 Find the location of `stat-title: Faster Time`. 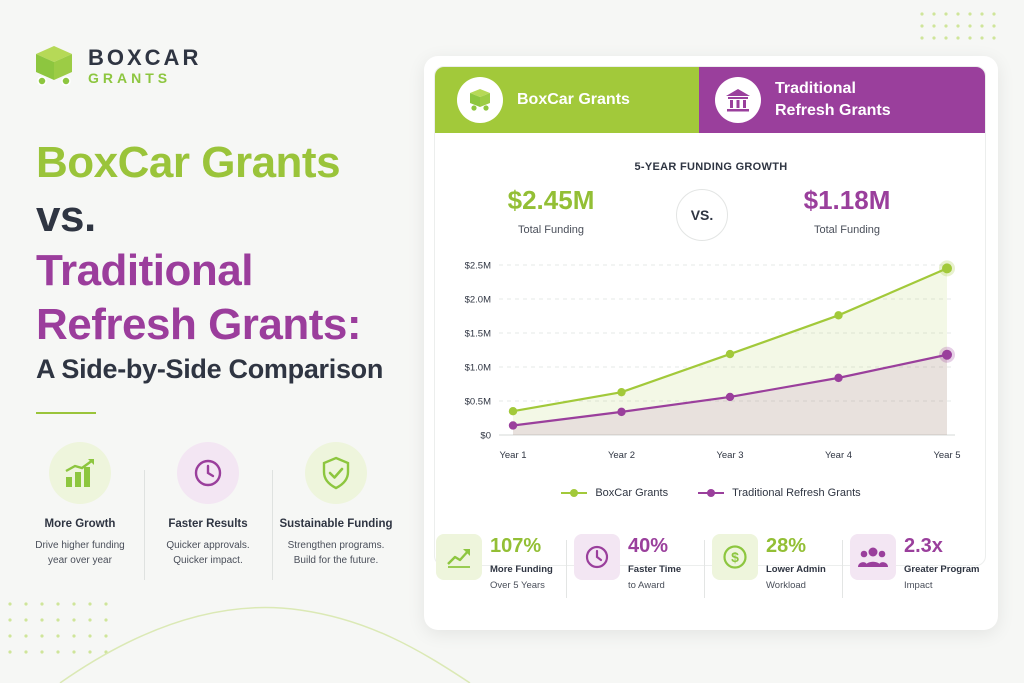

stat-title: Faster Time is located at coordinates (655, 569).